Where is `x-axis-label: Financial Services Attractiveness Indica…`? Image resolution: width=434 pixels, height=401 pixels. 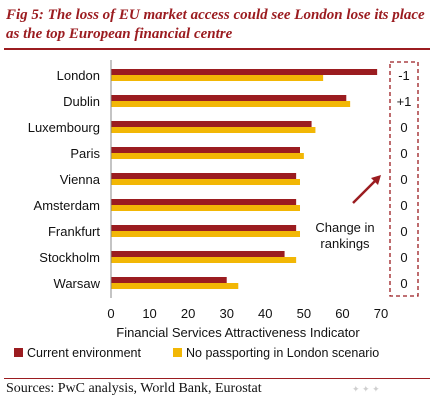 x-axis-label: Financial Services Attractiveness Indica… is located at coordinates (238, 332).